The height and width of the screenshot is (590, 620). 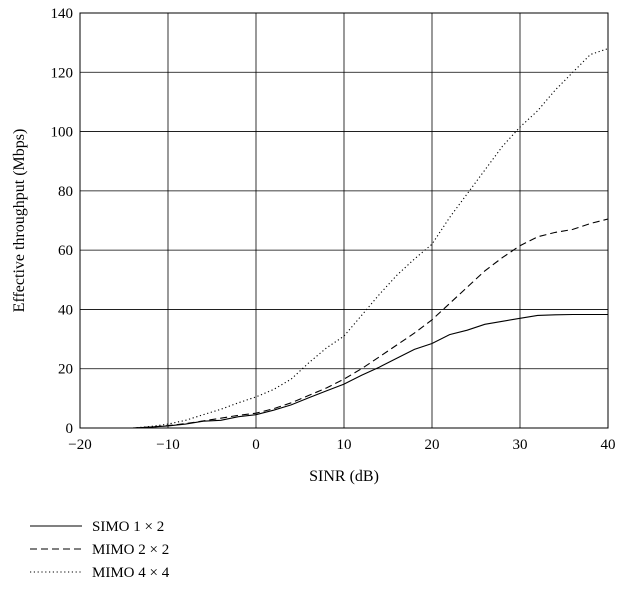 What do you see at coordinates (65, 370) in the screenshot?
I see `y-tick-label: 20` at bounding box center [65, 370].